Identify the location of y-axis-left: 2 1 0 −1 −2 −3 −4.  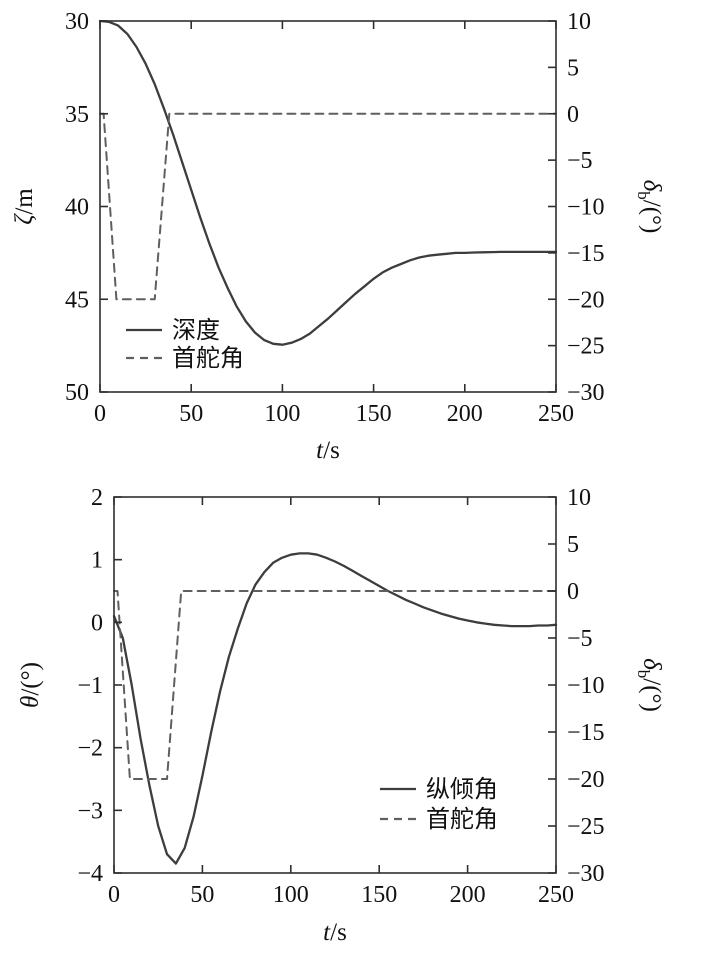
(99, 686).